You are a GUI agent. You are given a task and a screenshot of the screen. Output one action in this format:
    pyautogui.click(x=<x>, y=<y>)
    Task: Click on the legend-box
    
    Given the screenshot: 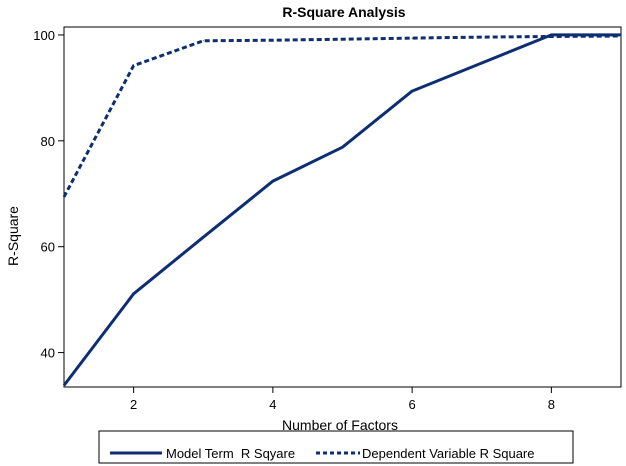 What is the action you would take?
    pyautogui.click(x=336, y=447)
    